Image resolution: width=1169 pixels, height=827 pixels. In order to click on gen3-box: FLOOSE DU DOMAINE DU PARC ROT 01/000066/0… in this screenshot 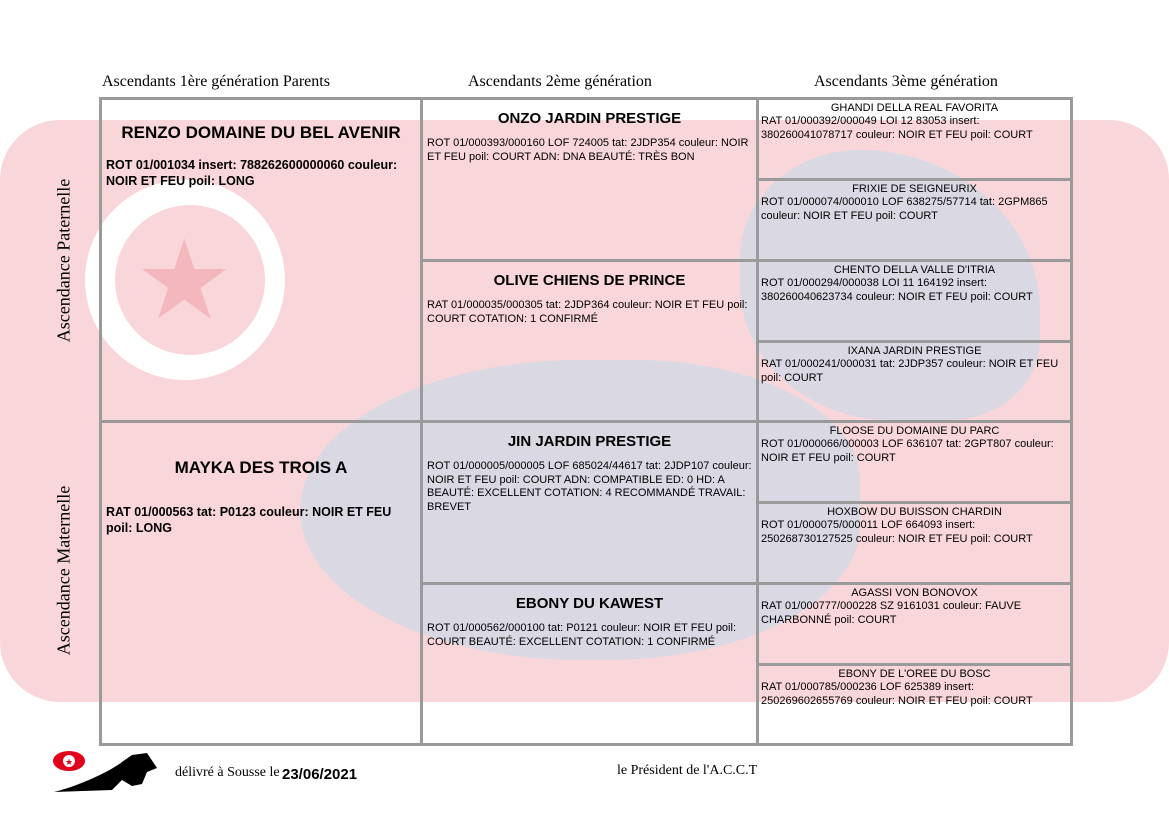, I will do `click(914, 462)`.